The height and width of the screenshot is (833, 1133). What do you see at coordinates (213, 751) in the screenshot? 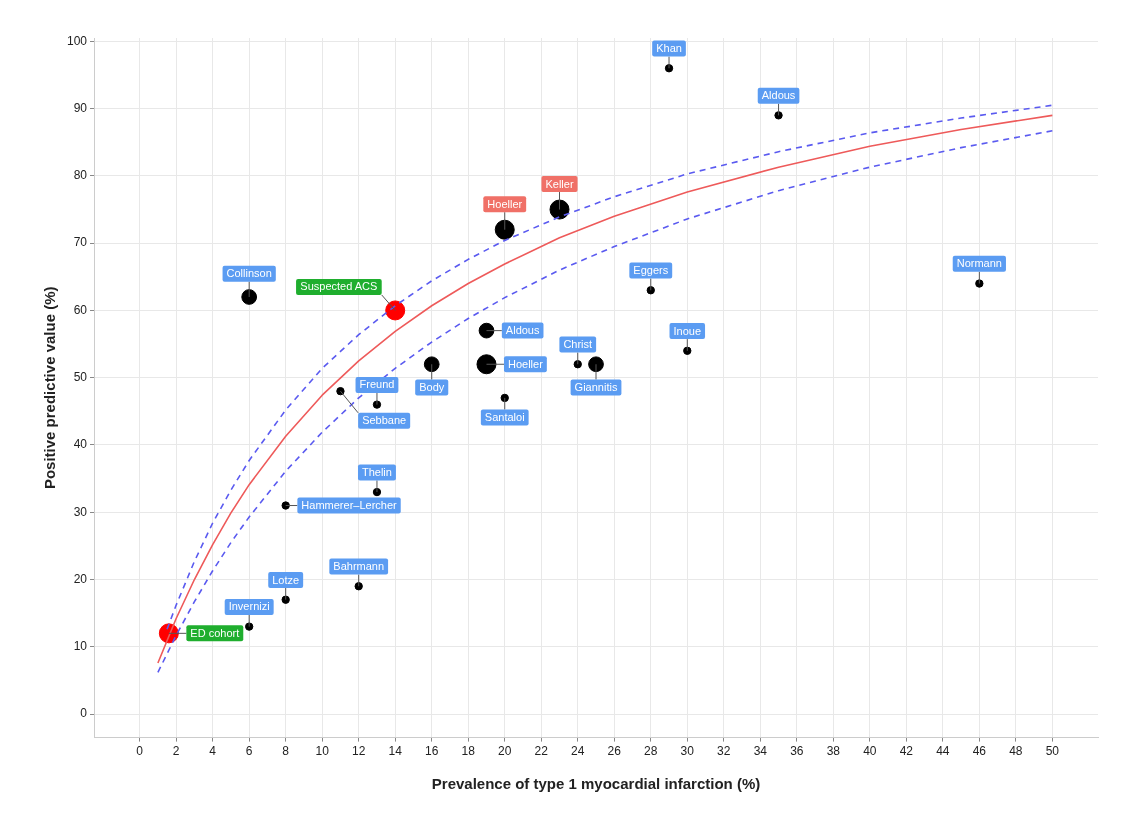
I see `x-tick-label: 4` at bounding box center [213, 751].